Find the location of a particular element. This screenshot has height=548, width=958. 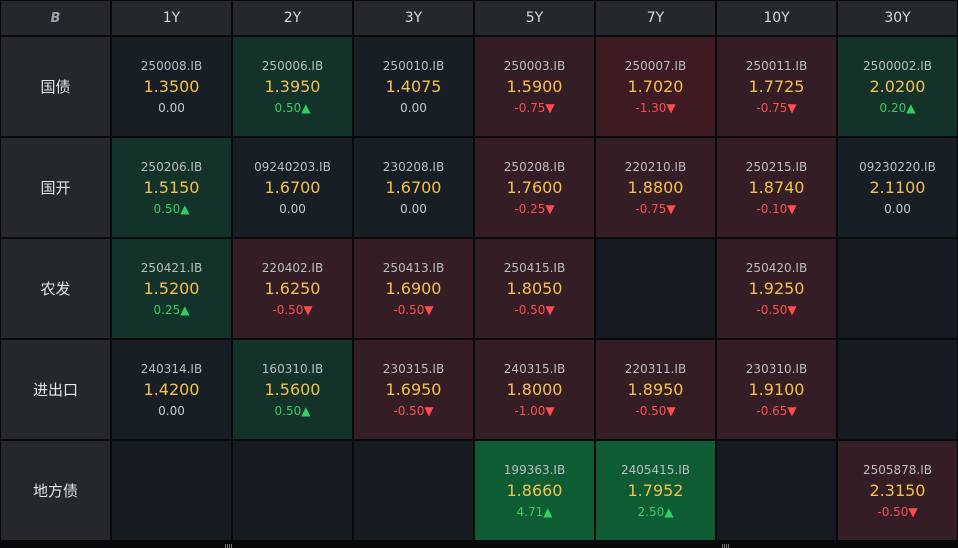

bond-cell: 09230220.IB 2.1100 0.00 is located at coordinates (897, 187).